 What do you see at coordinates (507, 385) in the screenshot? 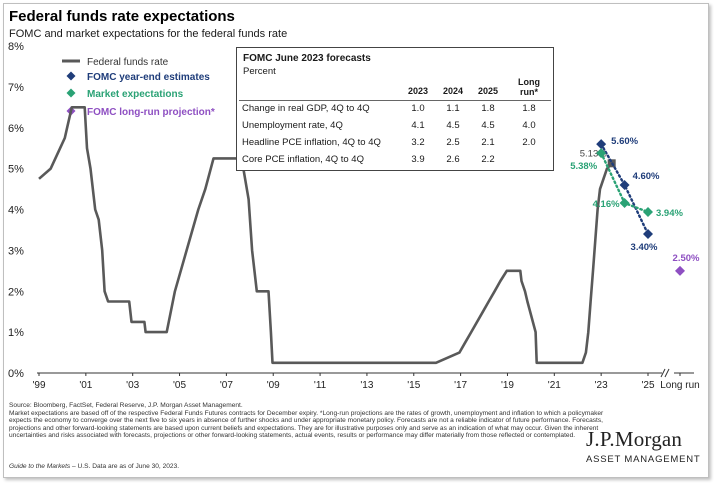
I see `x-tick-label: '19` at bounding box center [507, 385].